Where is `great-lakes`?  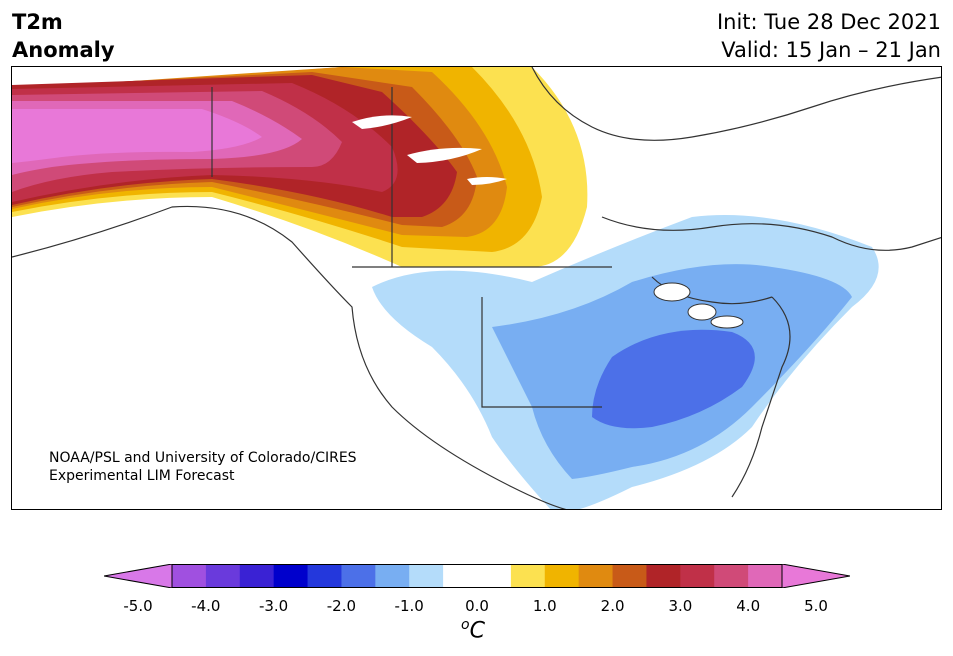
great-lakes is located at coordinates (698, 305).